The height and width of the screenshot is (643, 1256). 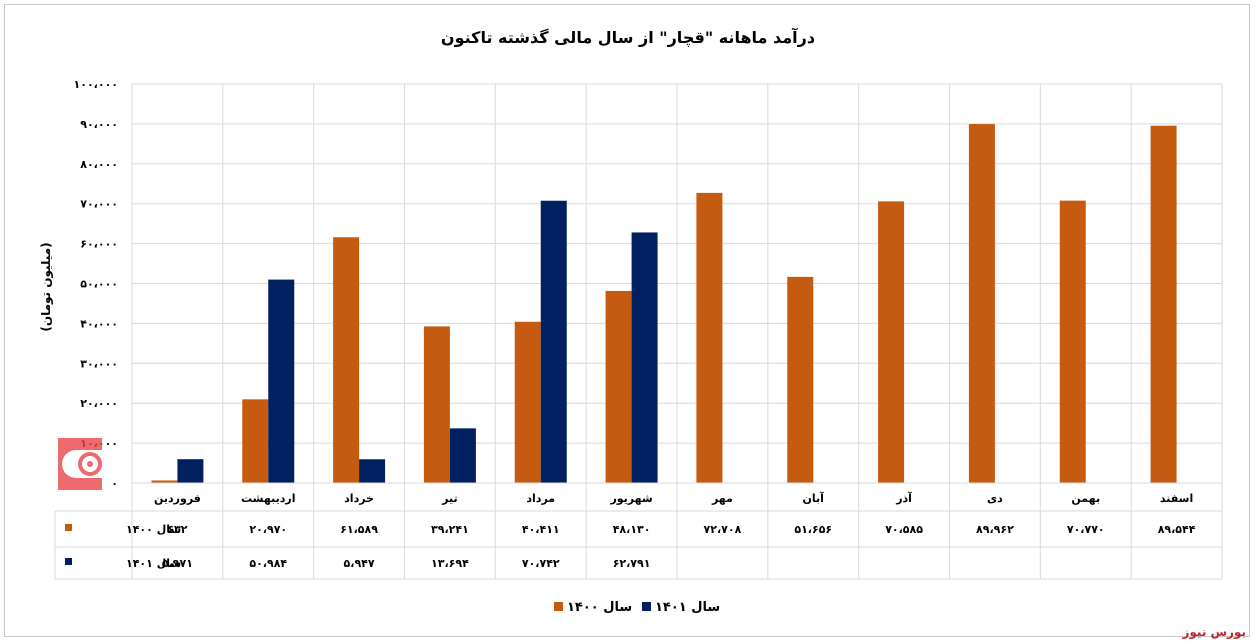 I want to click on source-label: بورس نیوز, so click(x=1214, y=632).